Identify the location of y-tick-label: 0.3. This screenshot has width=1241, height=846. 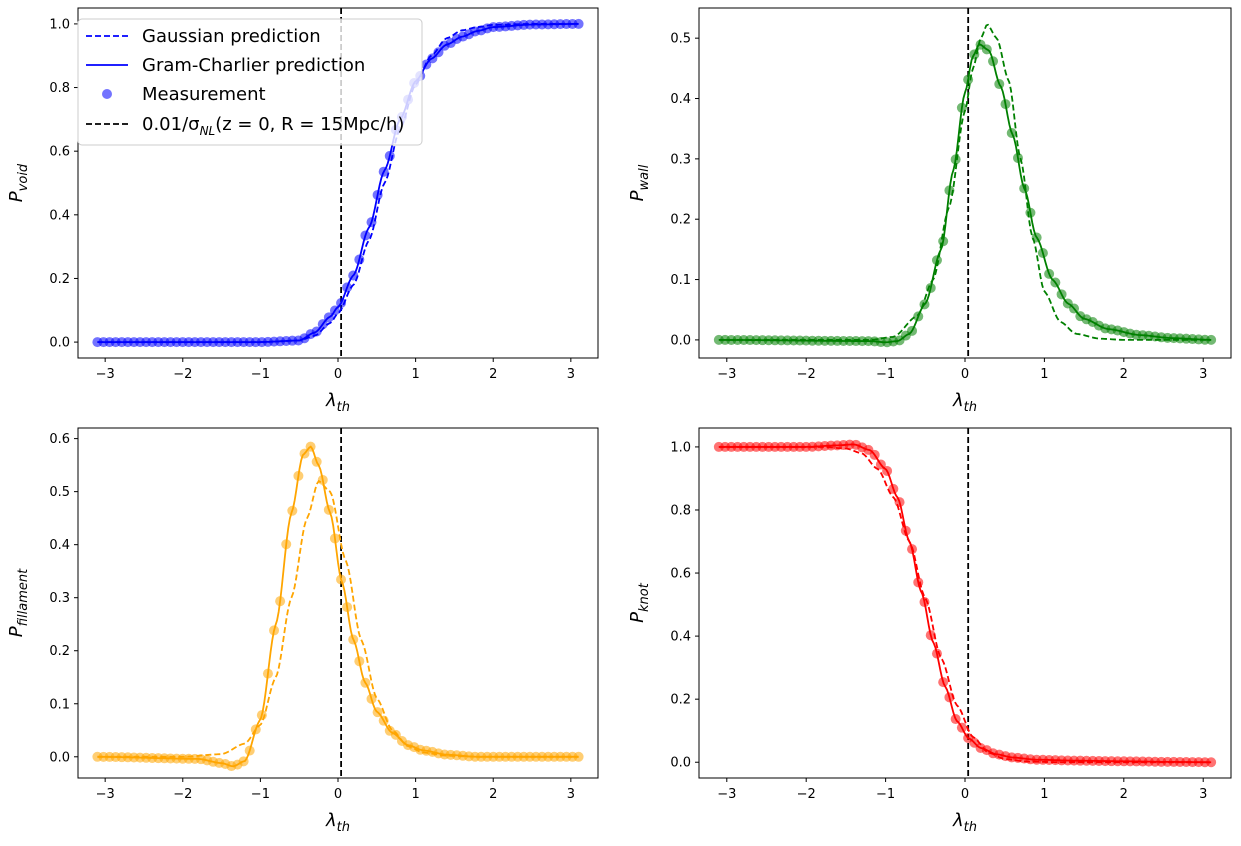
(59, 598).